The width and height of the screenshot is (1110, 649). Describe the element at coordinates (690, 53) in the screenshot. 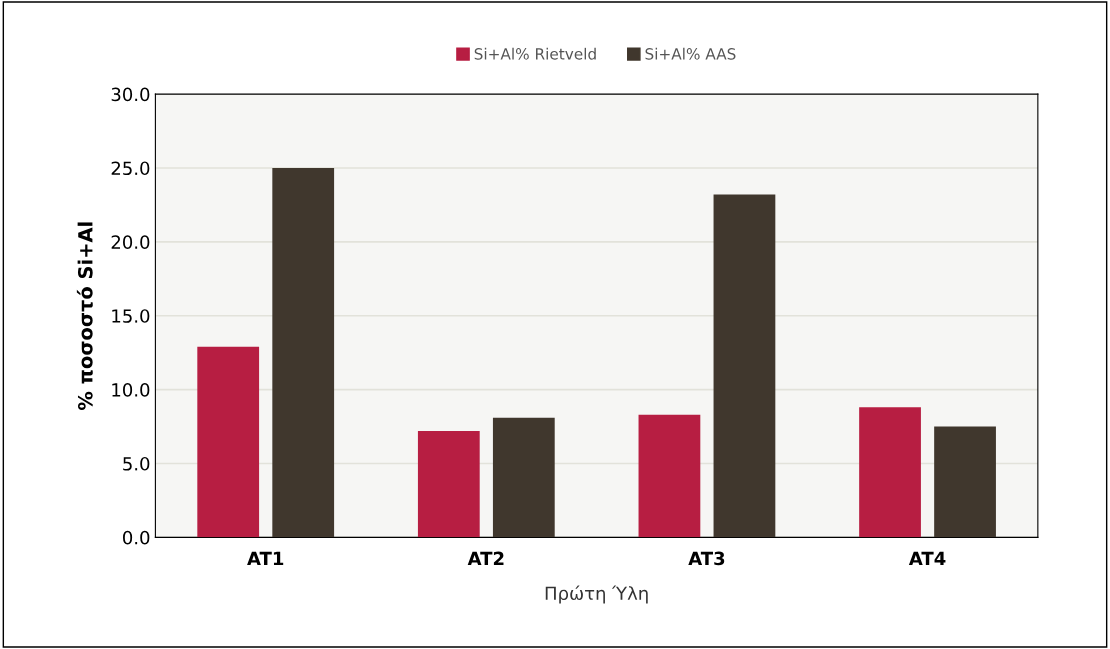

I see `legend-label: Si+Al% AAS` at that location.